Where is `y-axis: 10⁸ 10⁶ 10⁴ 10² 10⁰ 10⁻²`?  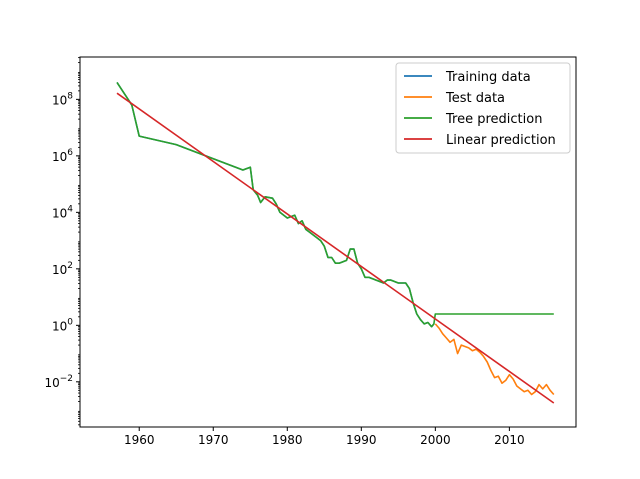 y-axis: 10⁸ 10⁶ 10⁴ 10² 10⁰ 10⁻² is located at coordinates (62, 241).